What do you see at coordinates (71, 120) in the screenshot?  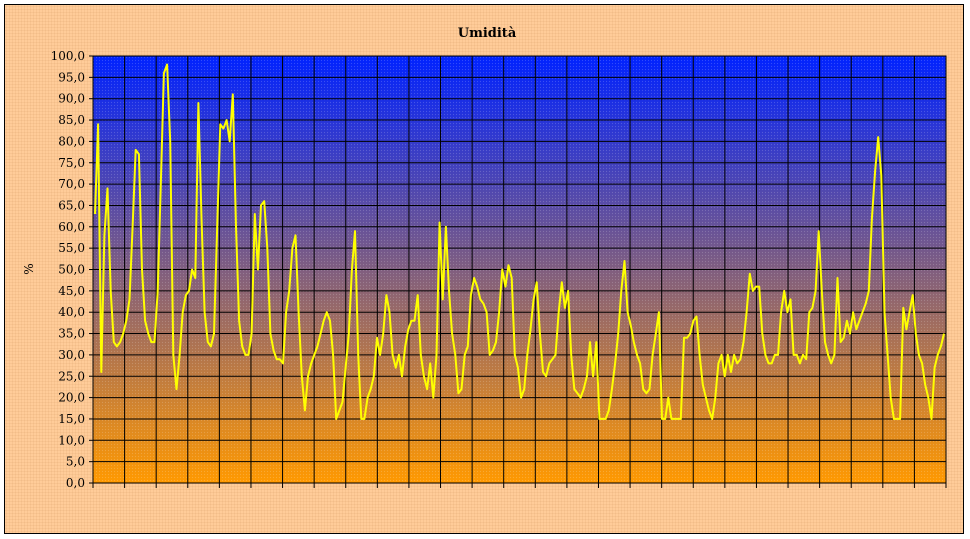 I see `y-tick-label: 85,0` at bounding box center [71, 120].